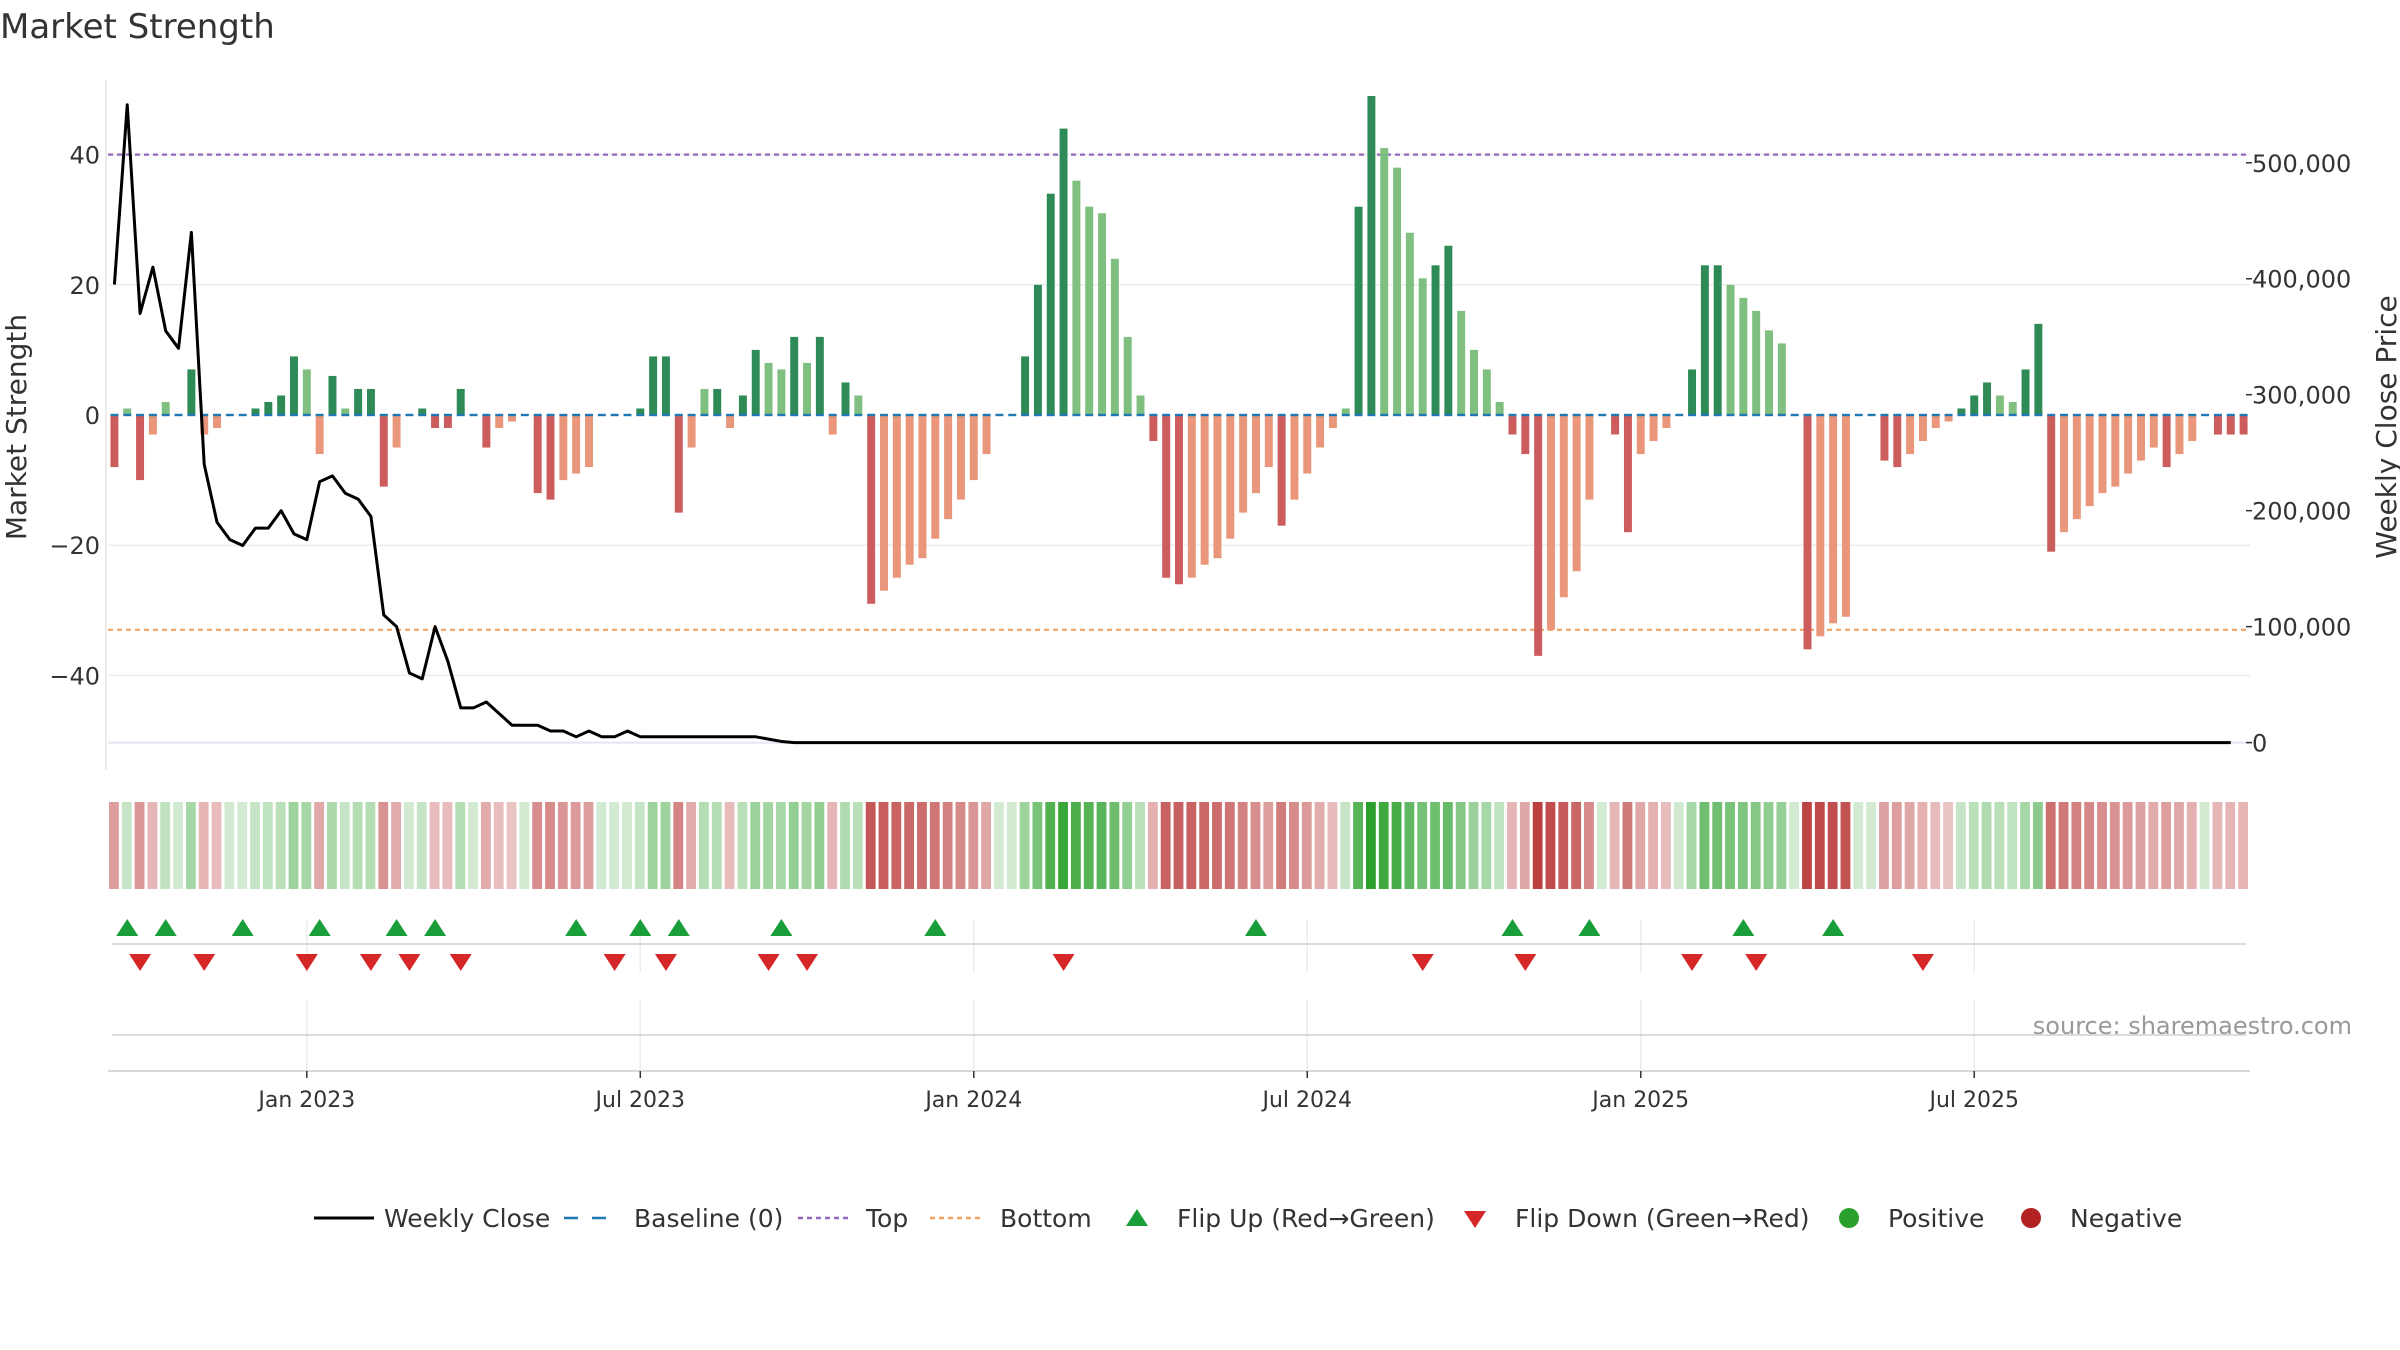 The height and width of the screenshot is (1350, 2400). I want to click on x-tick-label: Jan 2024, so click(972, 1100).